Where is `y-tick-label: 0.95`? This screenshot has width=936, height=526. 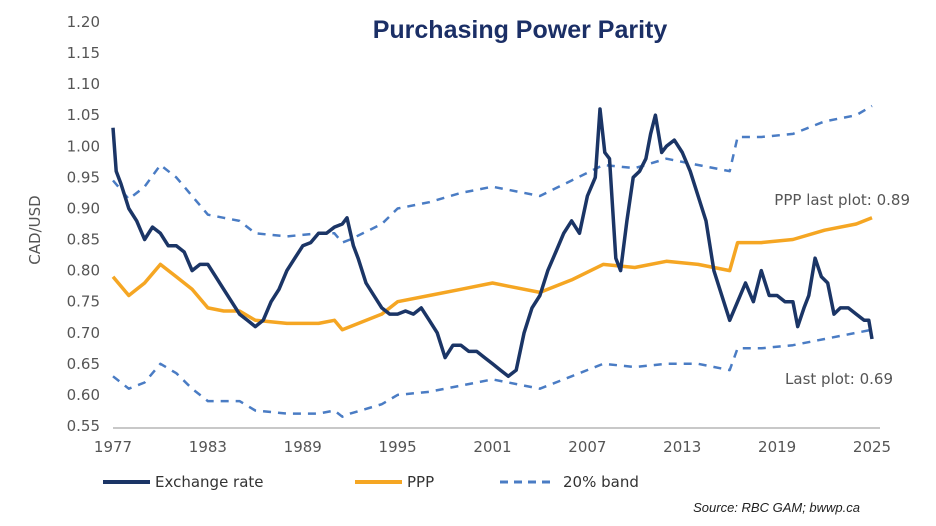
y-tick-label: 0.95 is located at coordinates (83, 177).